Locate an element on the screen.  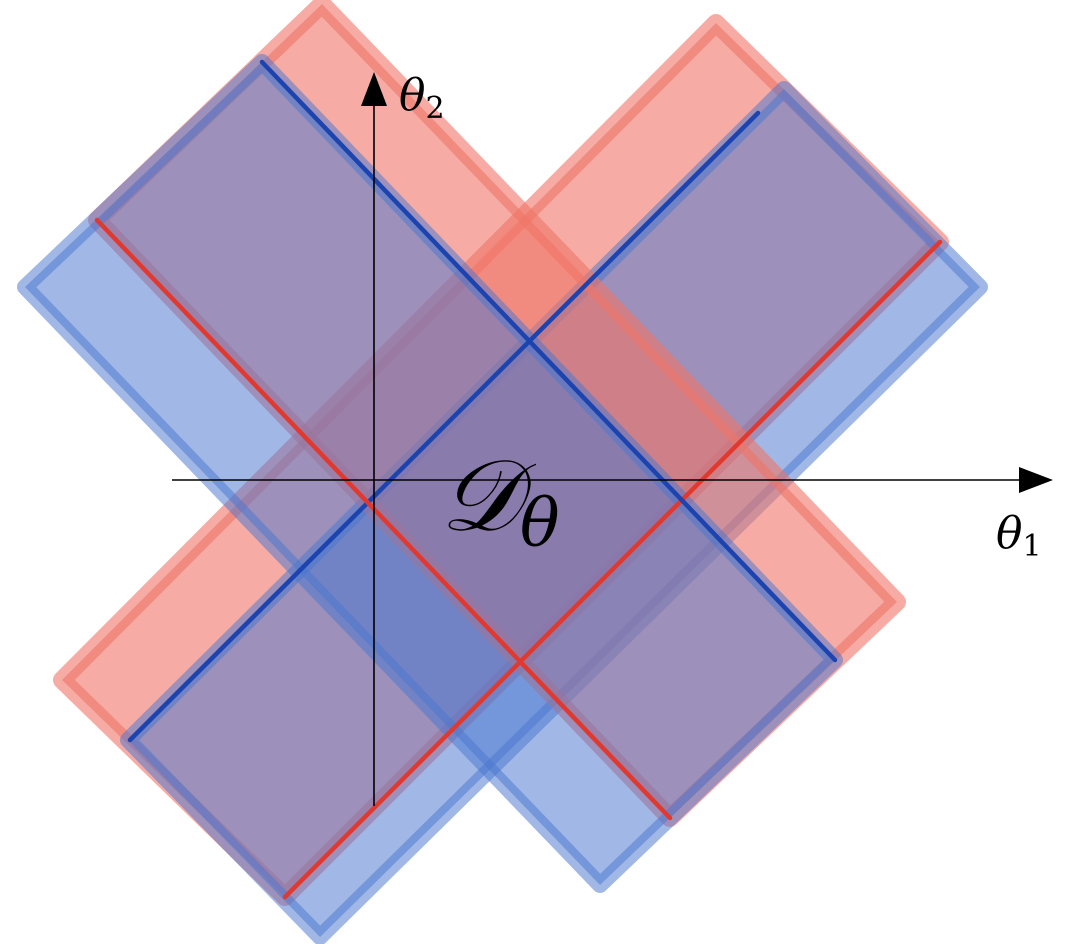
x-axis-arrowhead is located at coordinates (1036, 480).